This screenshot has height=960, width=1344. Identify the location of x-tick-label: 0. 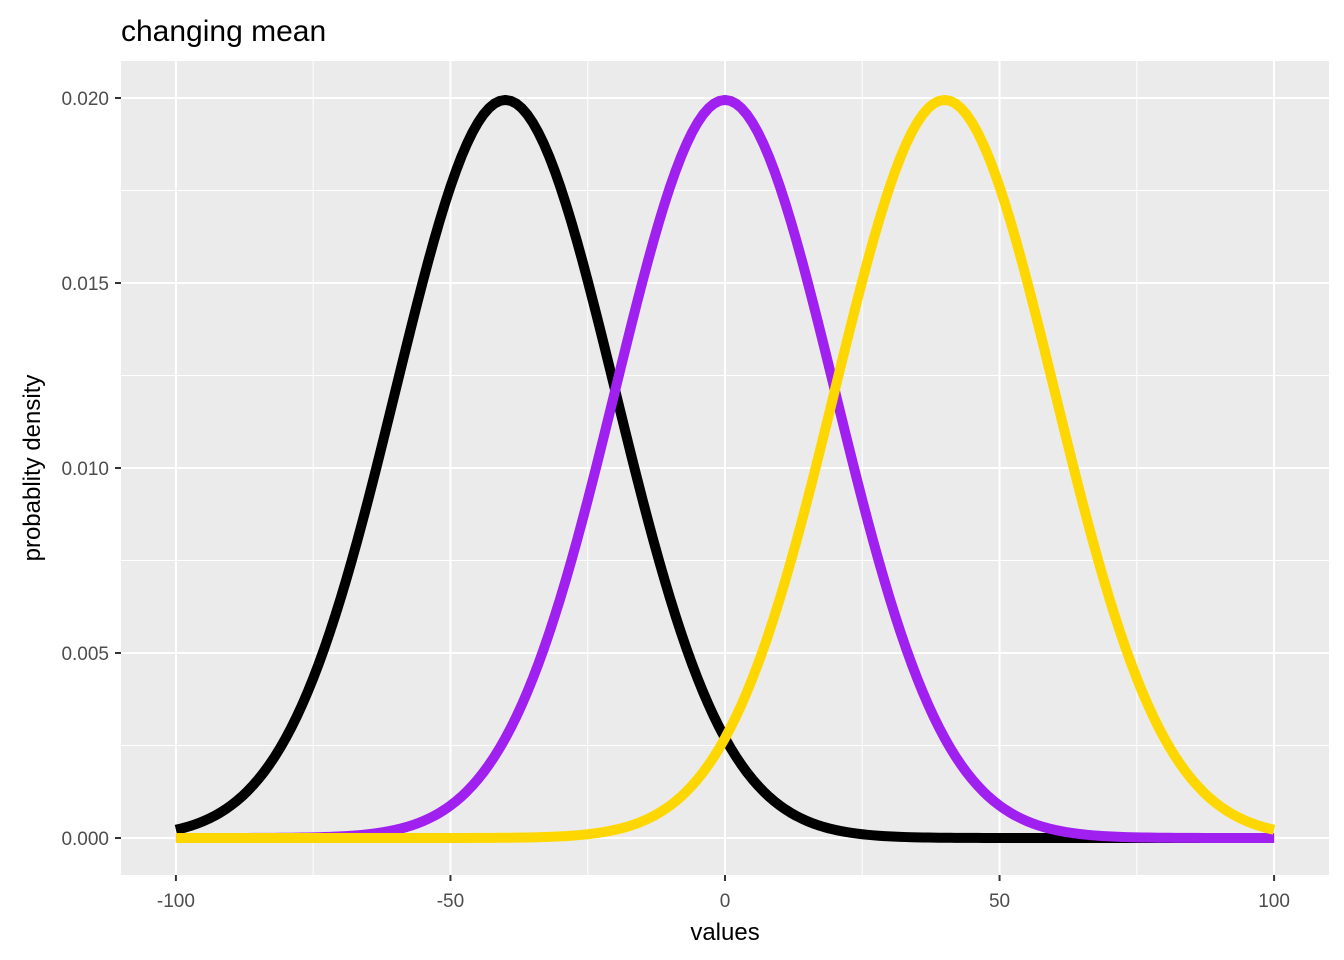
(725, 901).